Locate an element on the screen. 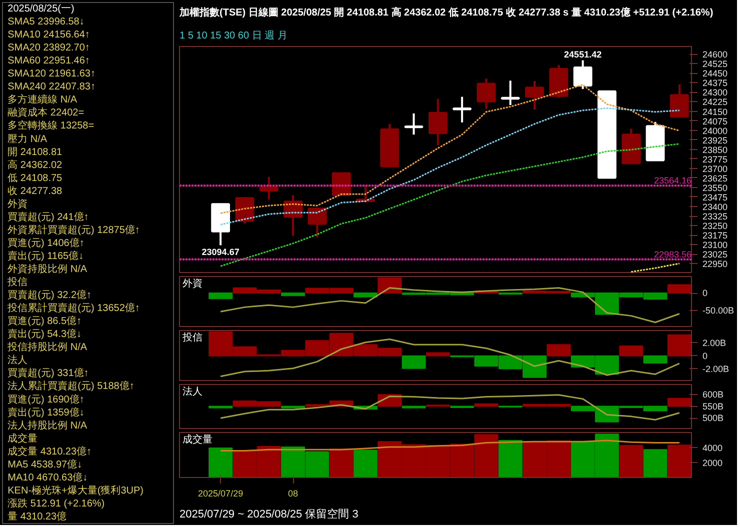  text: SMA60 22951.46↑ is located at coordinates (49, 61).